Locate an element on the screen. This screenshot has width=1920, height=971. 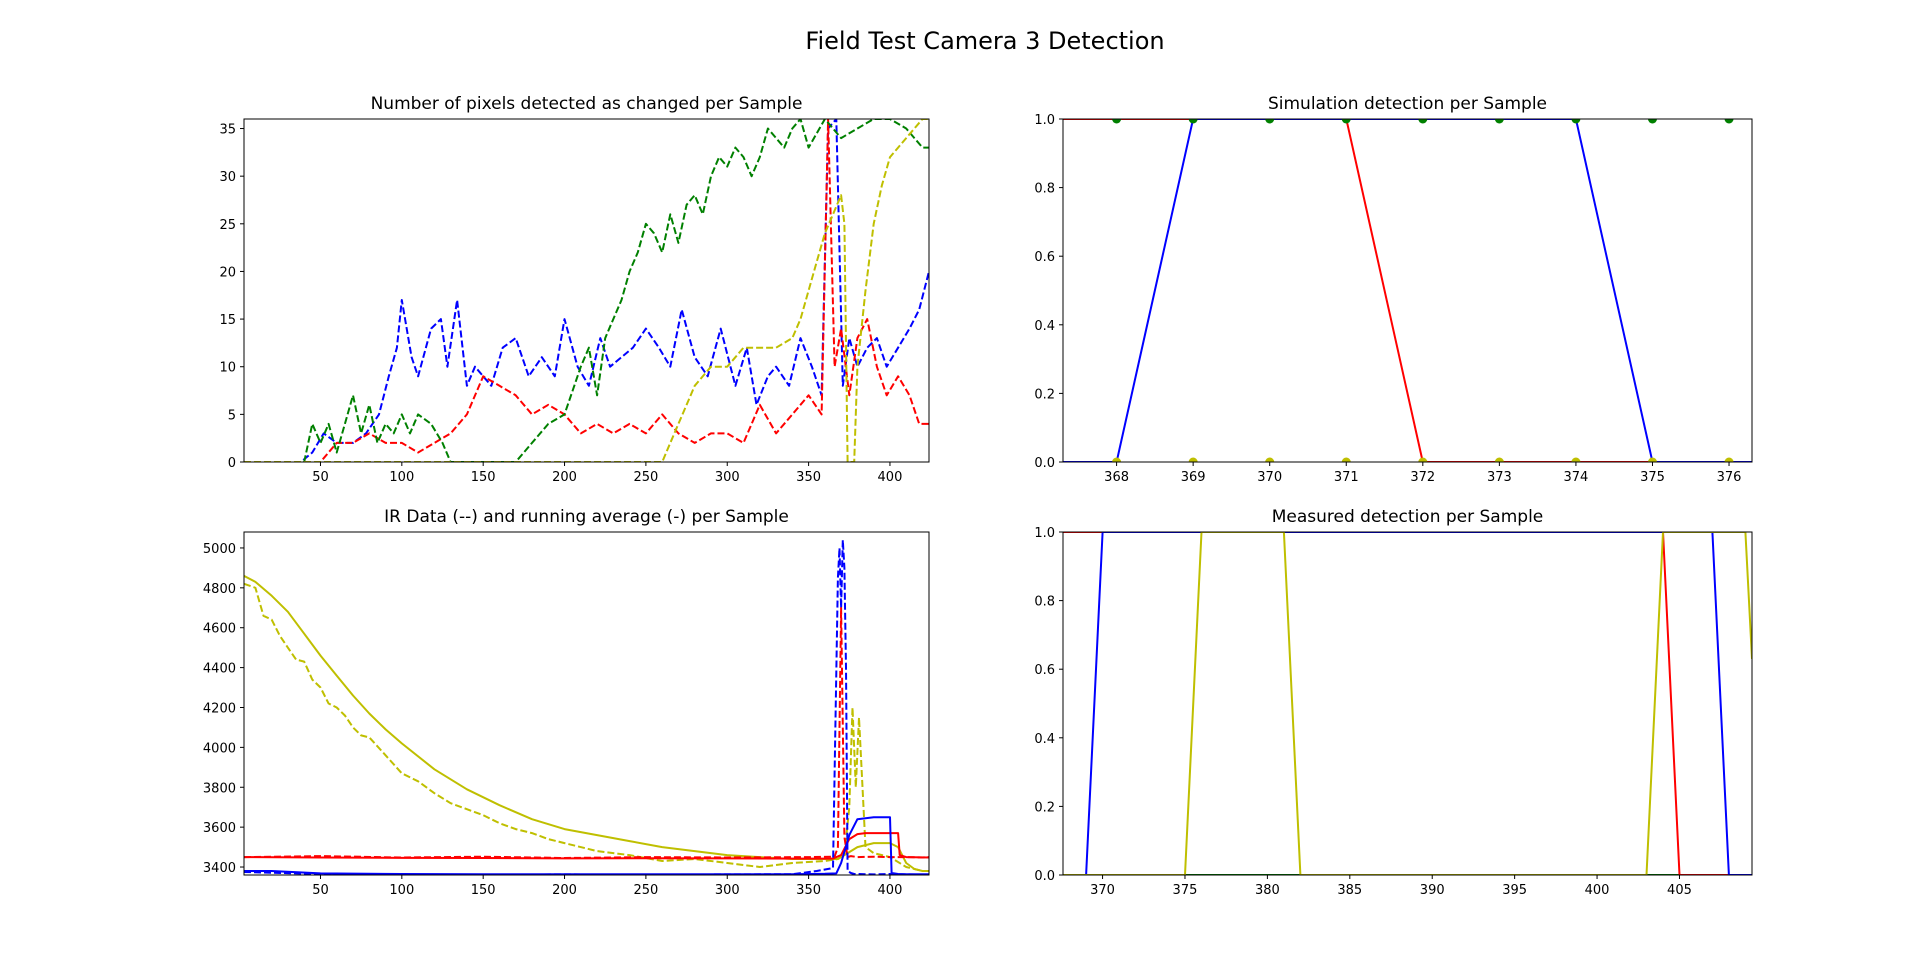
x-tick-label: 100 is located at coordinates (401, 890).